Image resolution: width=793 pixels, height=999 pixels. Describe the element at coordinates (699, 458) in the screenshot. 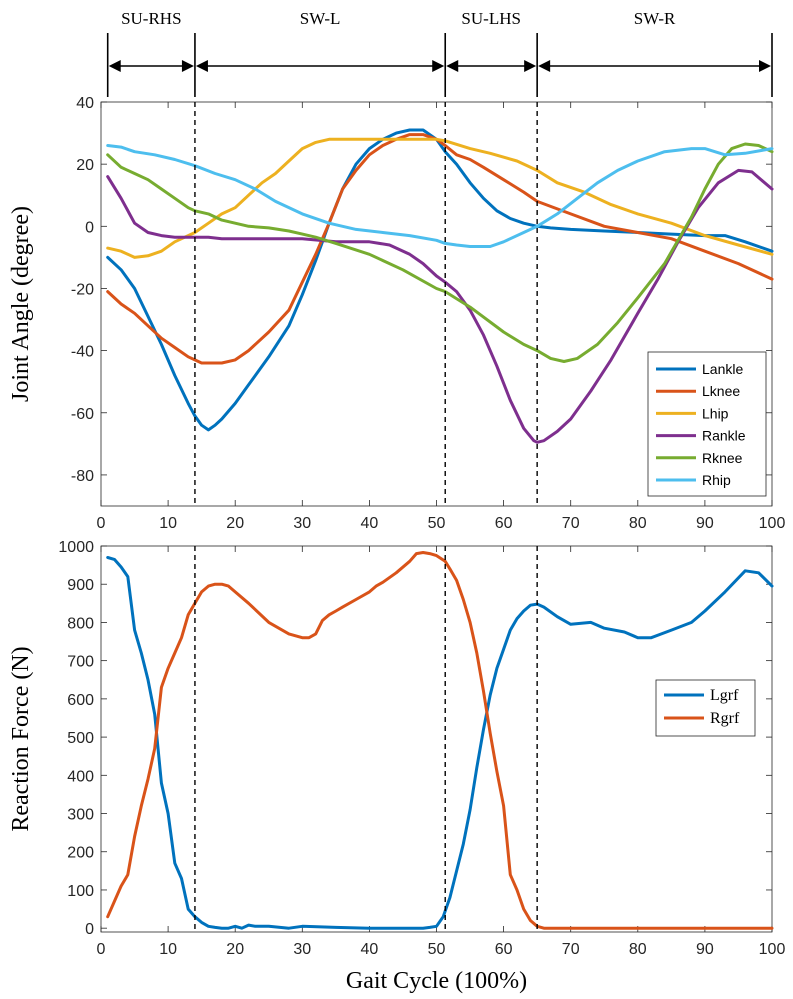

I see `legend-item-rknee: Rknee` at that location.